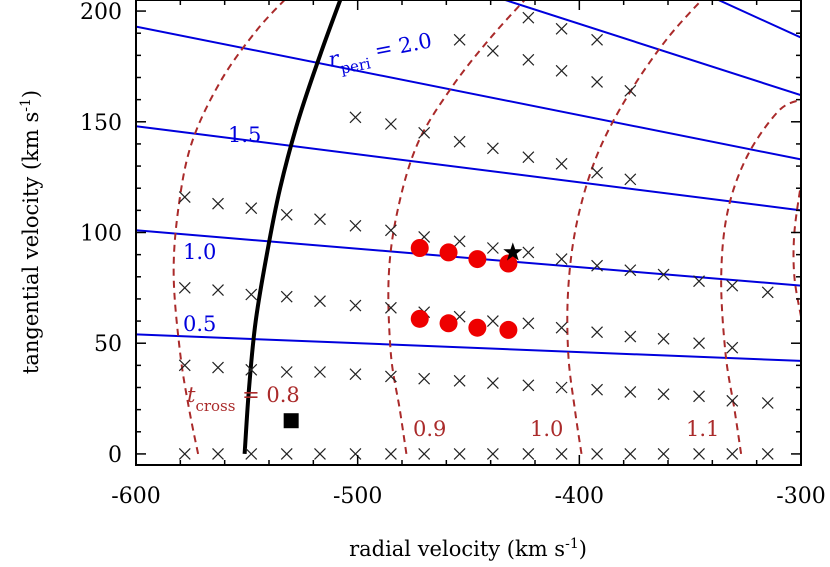 This screenshot has width=830, height=567. I want to click on star-marker, so click(513, 251).